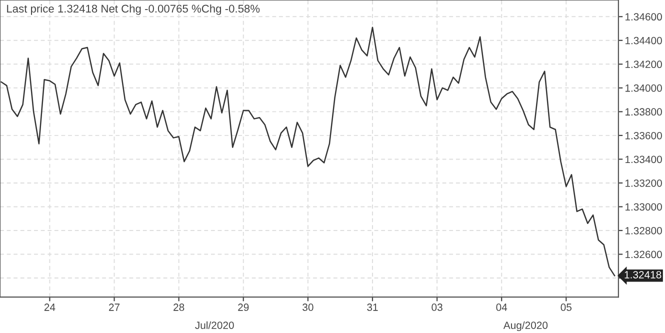  I want to click on x-tick-label: 27, so click(114, 307).